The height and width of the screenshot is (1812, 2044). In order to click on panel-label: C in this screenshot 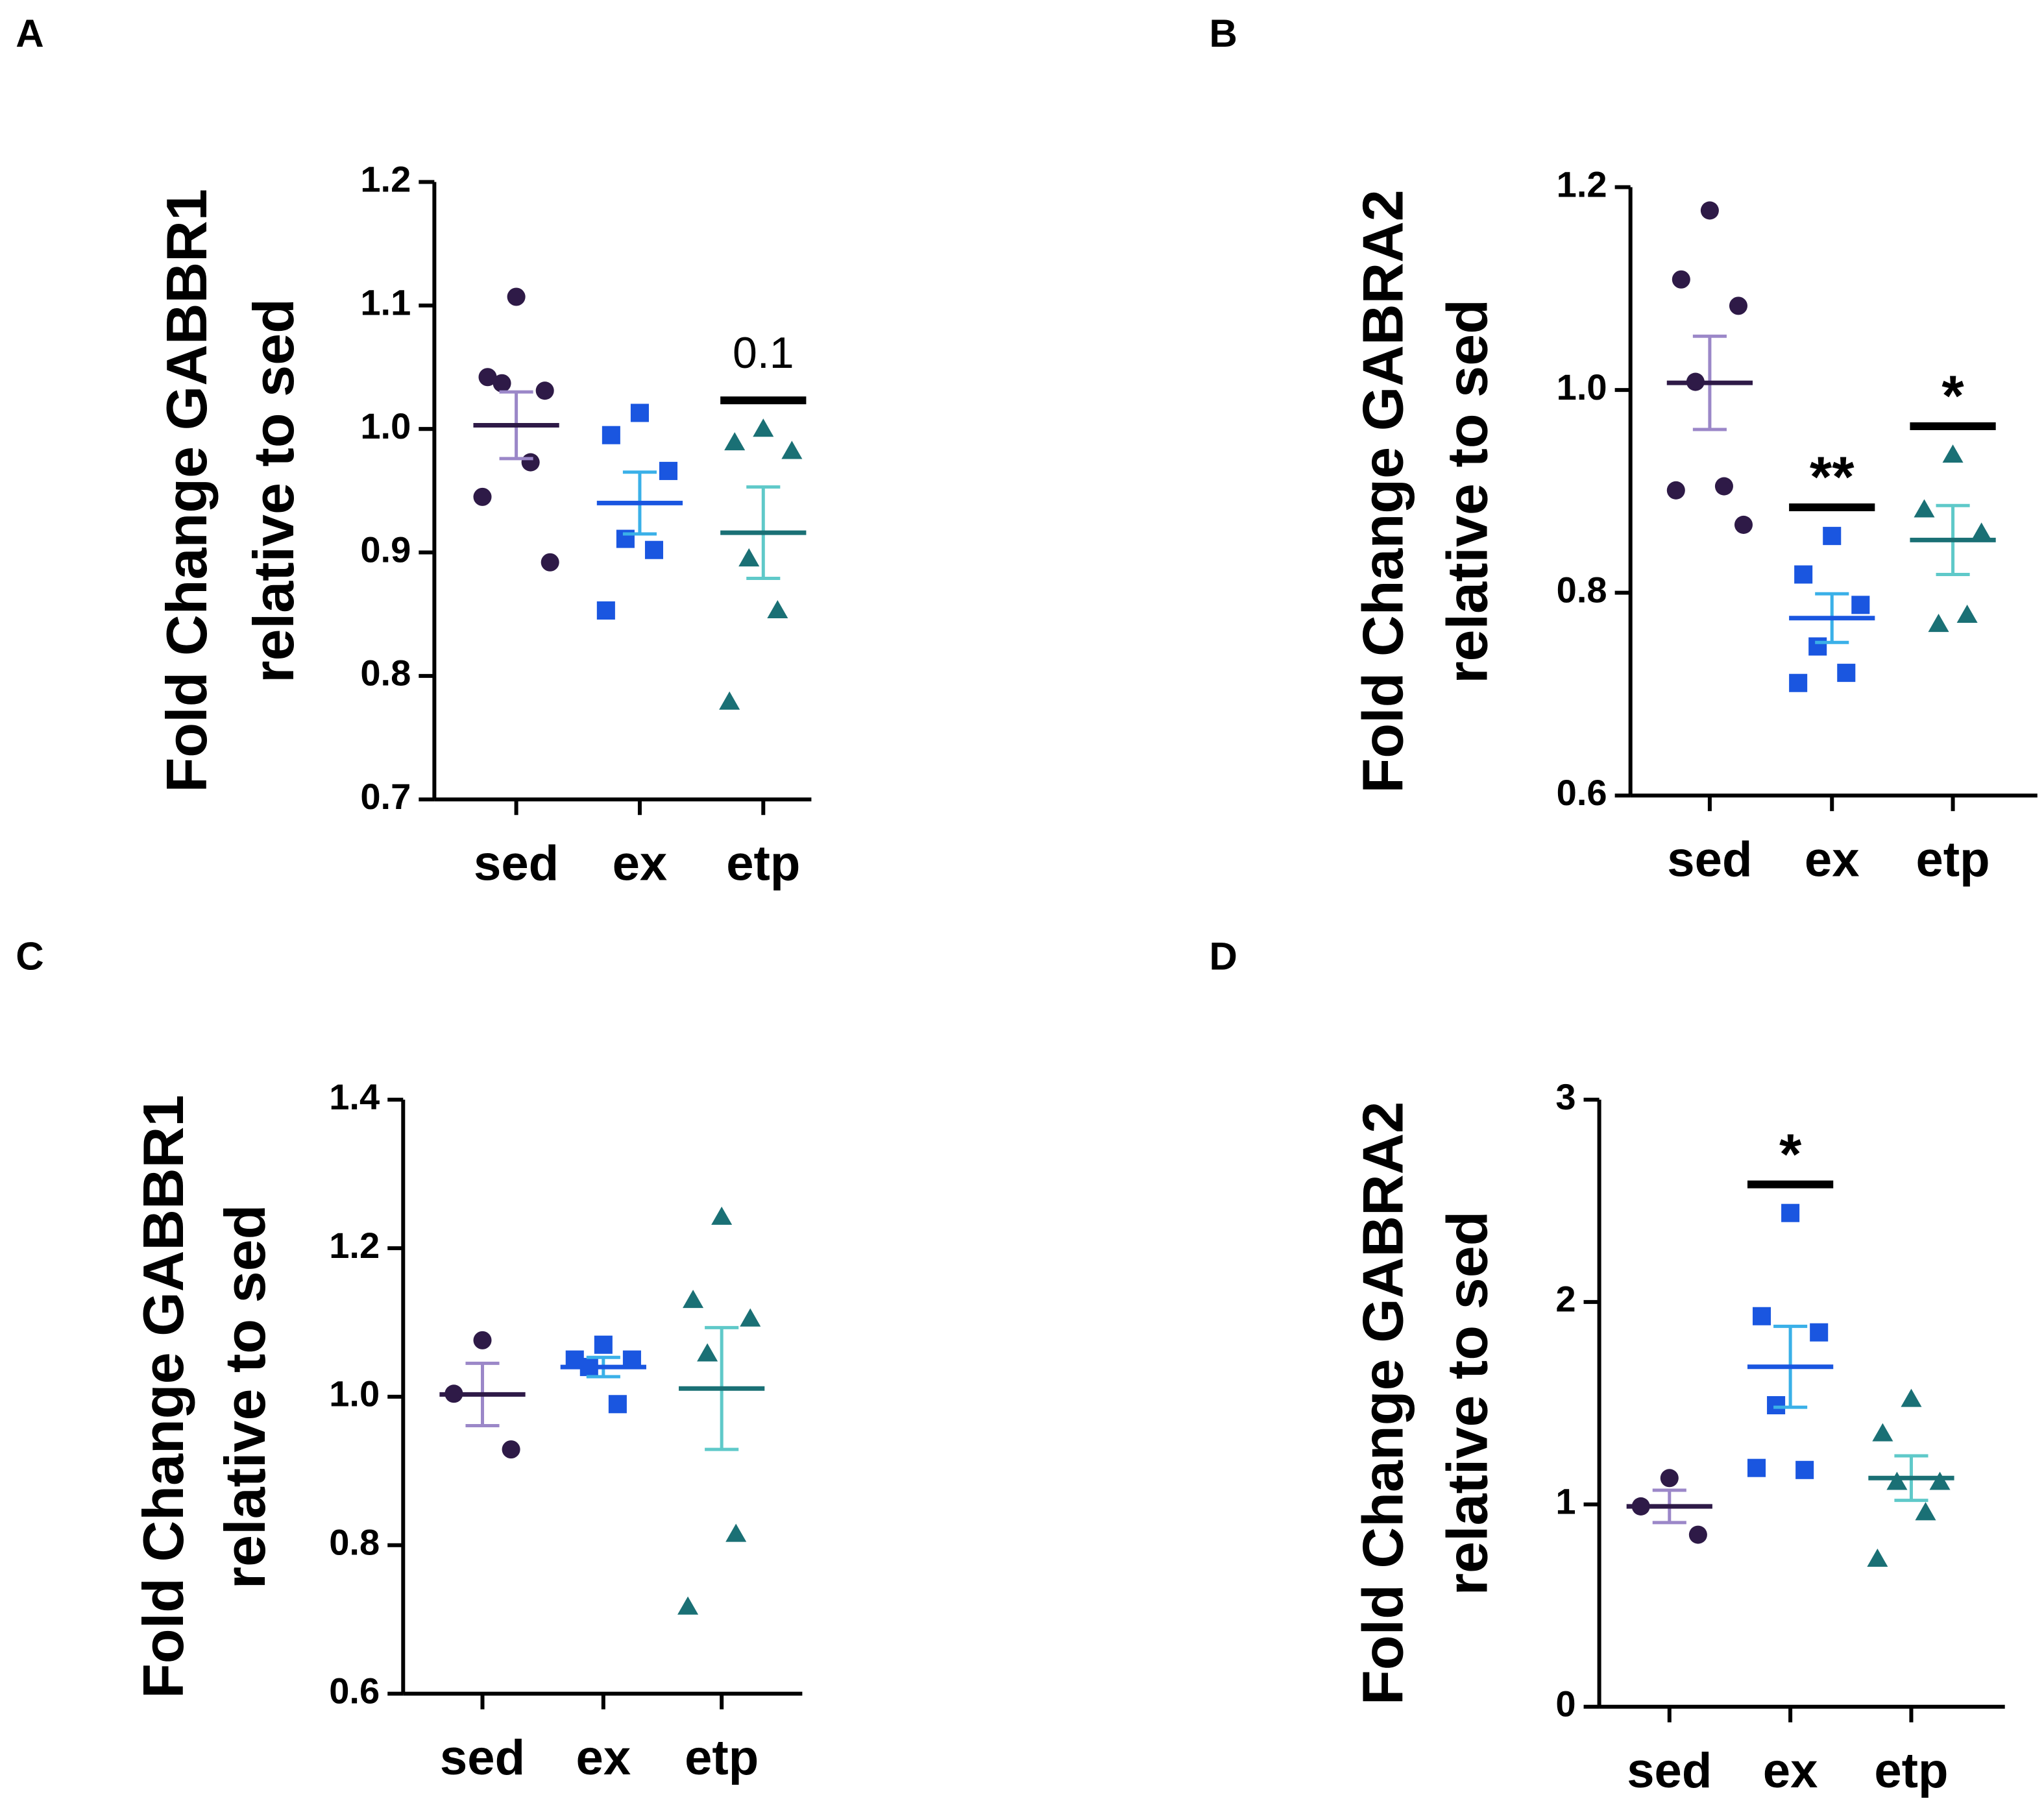, I will do `click(29, 956)`.